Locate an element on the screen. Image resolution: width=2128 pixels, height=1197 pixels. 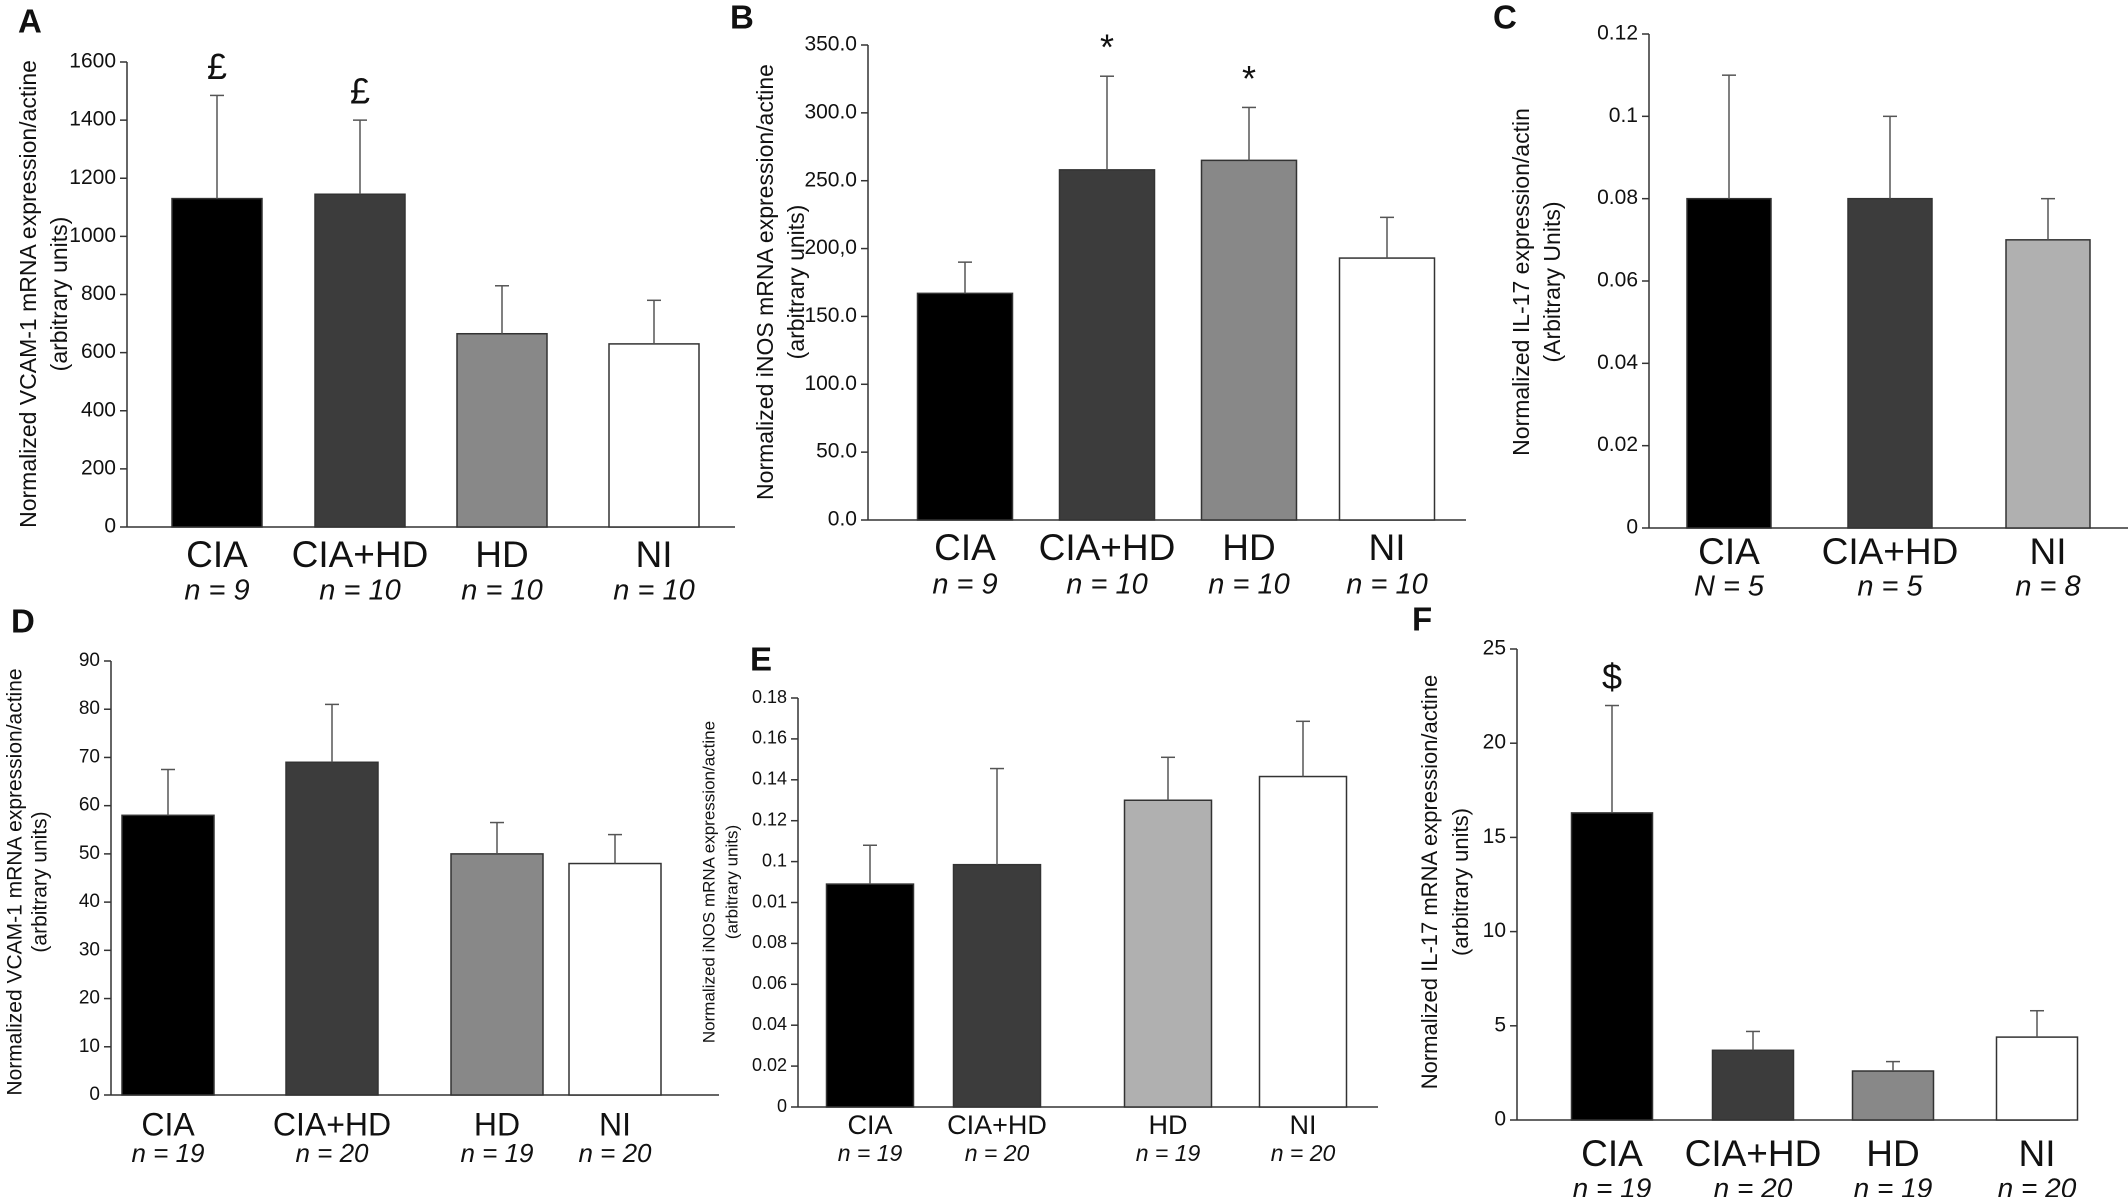
panel-letter: B is located at coordinates (742, 18).